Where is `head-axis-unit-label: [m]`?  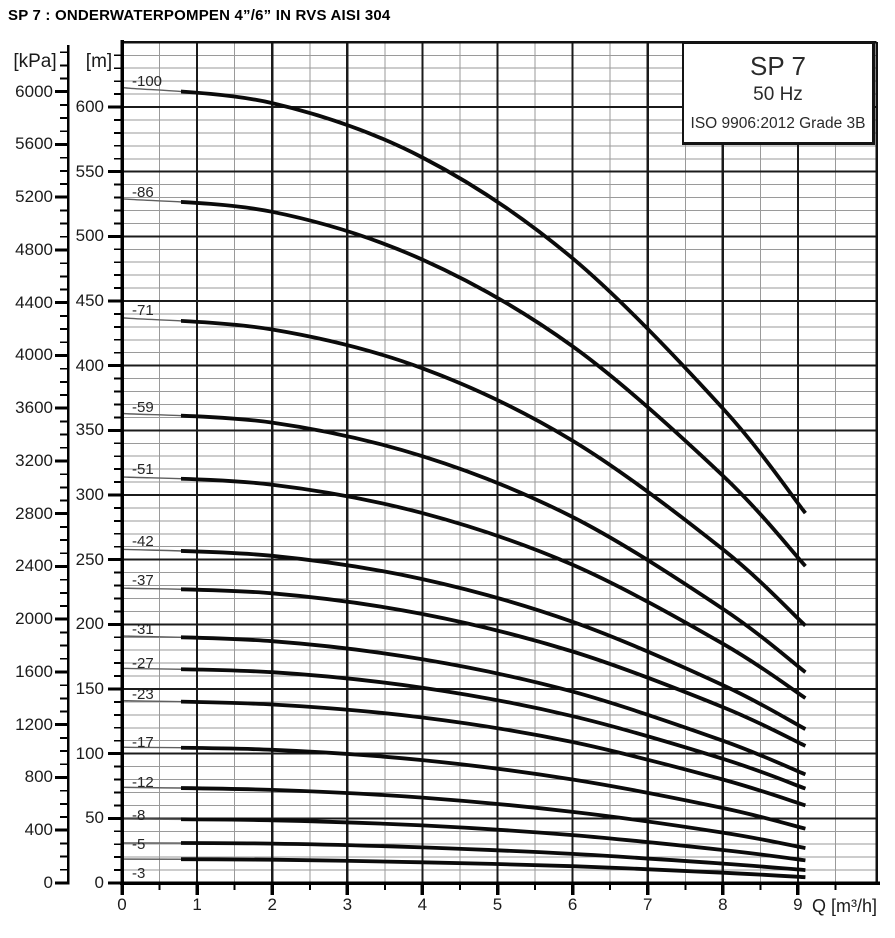
head-axis-unit-label: [m] is located at coordinates (99, 61).